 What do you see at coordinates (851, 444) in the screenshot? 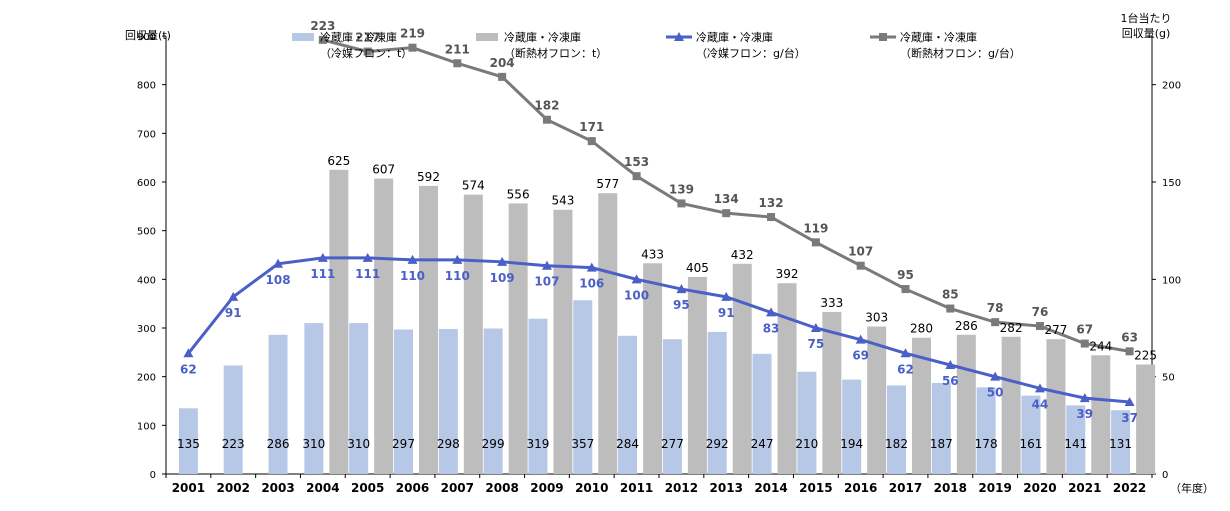
I see `bar-label-refrigerant-t: 194` at bounding box center [851, 444].